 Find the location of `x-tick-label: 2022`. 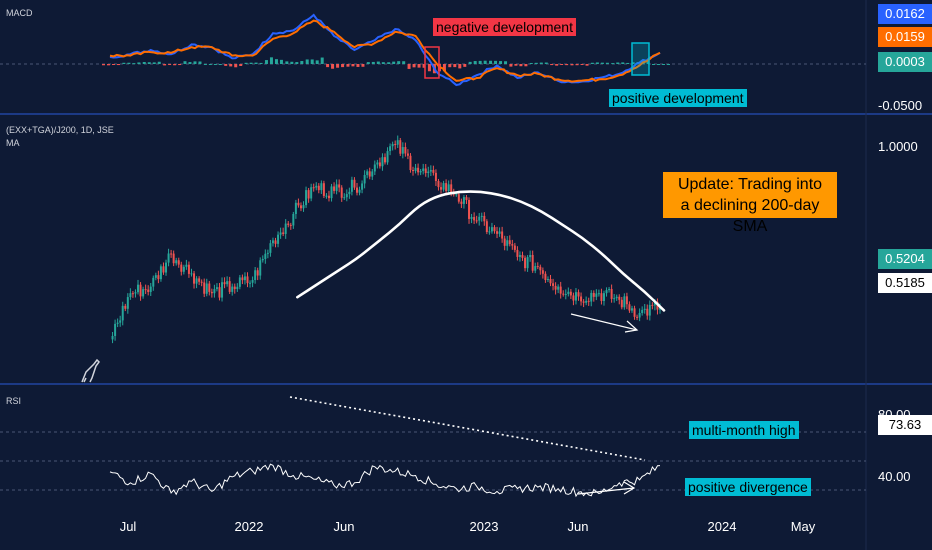

x-tick-label: 2022 is located at coordinates (249, 526).